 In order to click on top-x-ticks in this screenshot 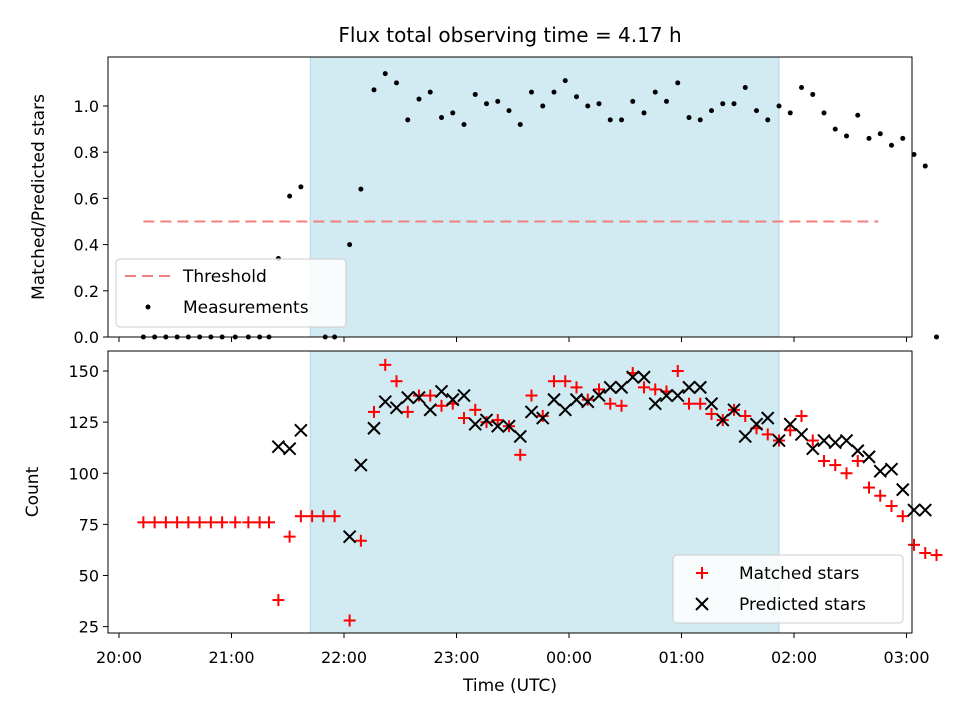, I will do `click(512, 339)`.